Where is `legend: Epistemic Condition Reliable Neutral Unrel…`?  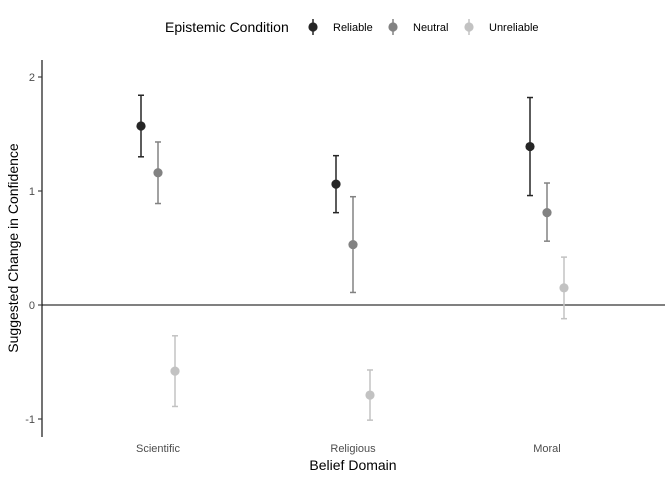 legend: Epistemic Condition Reliable Neutral Unrel… is located at coordinates (352, 27).